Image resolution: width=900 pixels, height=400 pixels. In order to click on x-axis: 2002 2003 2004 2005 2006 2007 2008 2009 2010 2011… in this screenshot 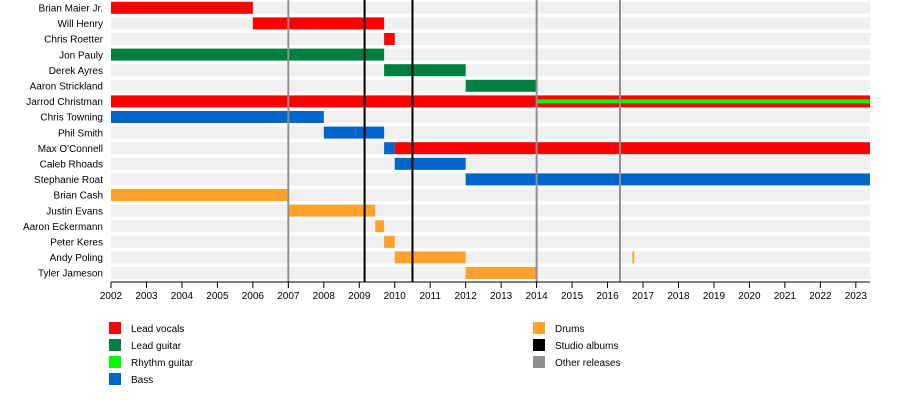, I will do `click(485, 291)`.